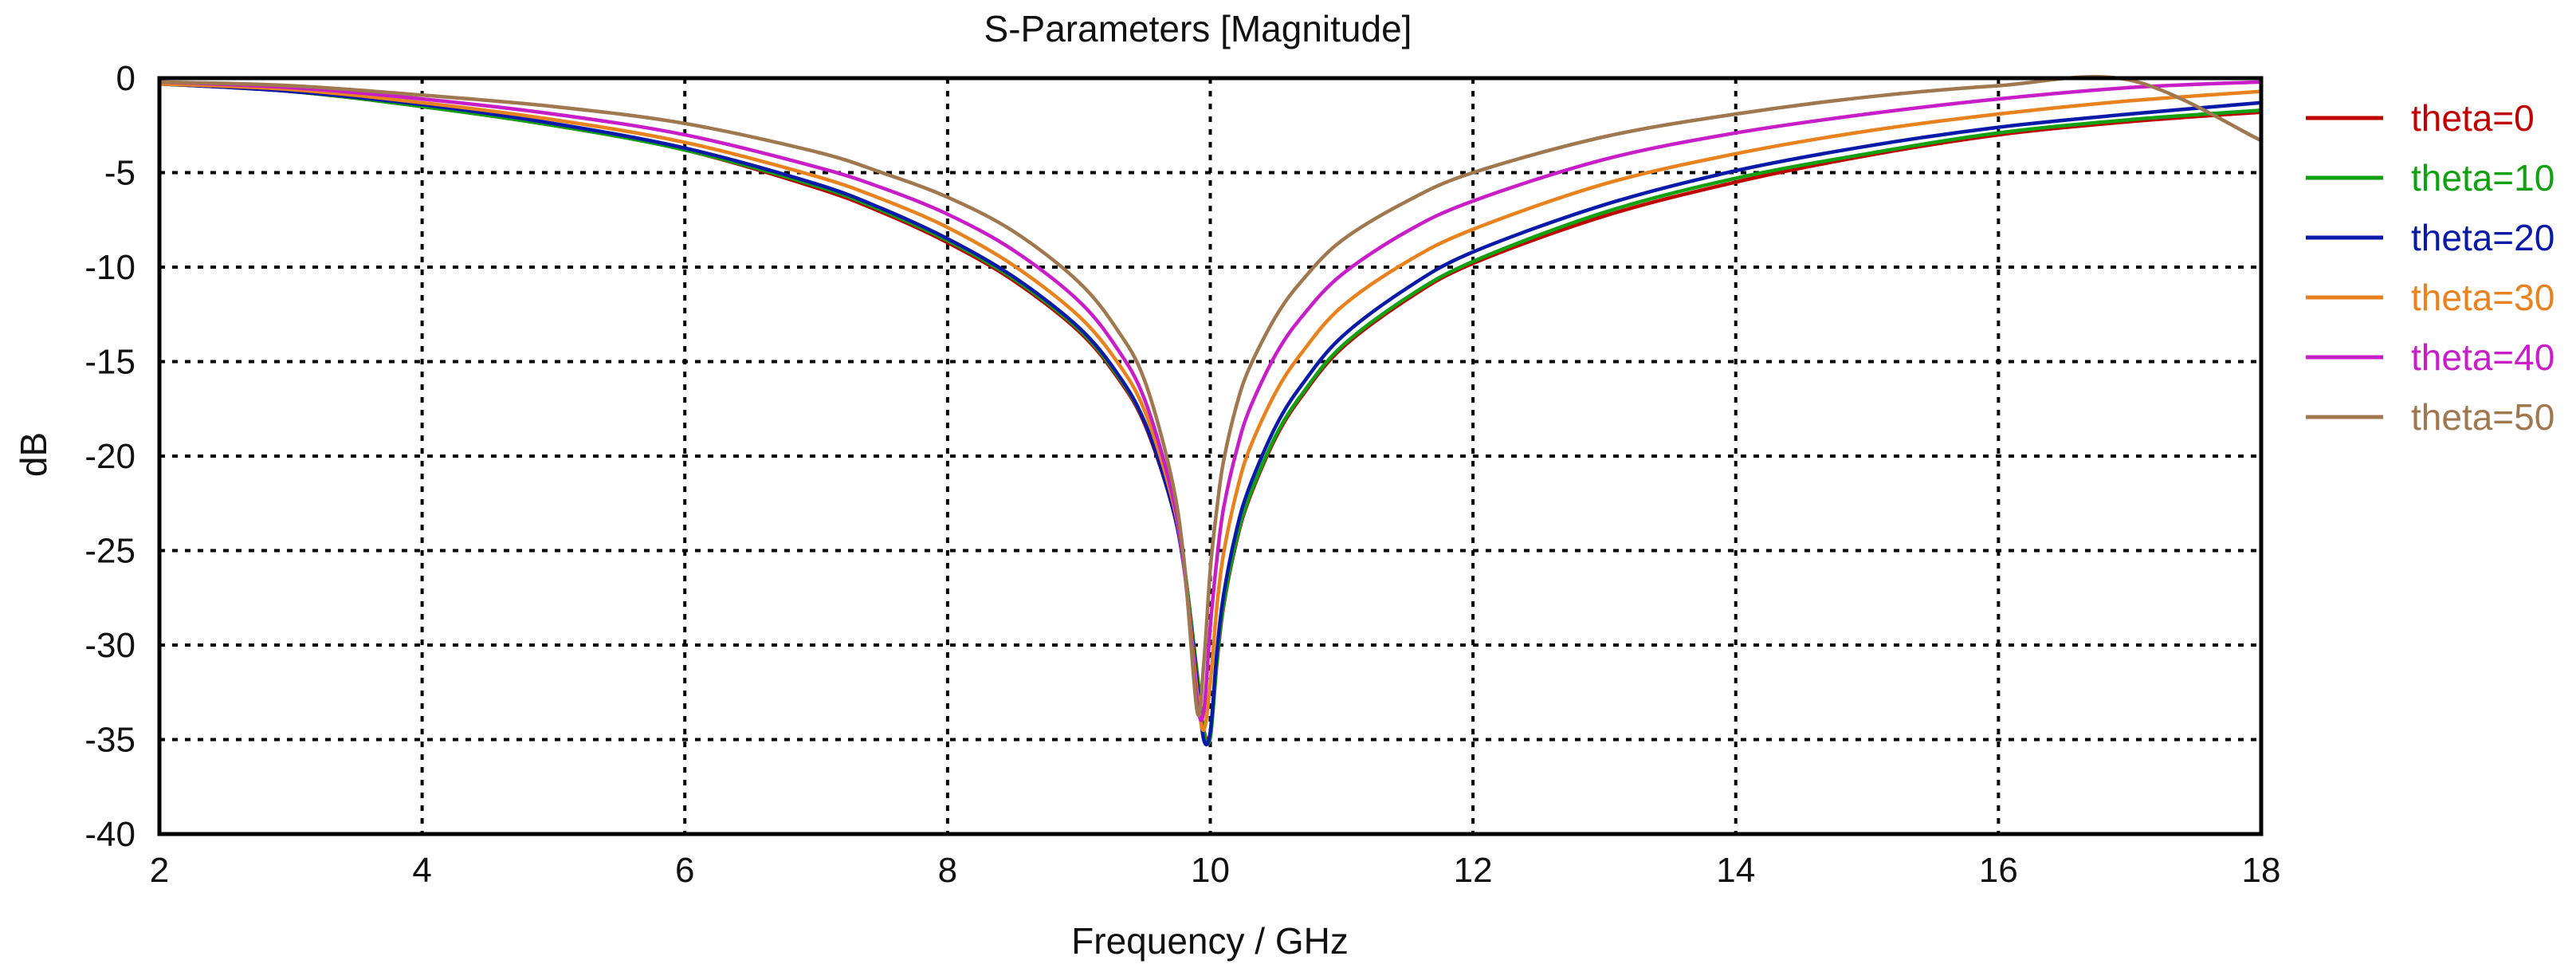  I want to click on y-tick-label: -25, so click(109, 552).